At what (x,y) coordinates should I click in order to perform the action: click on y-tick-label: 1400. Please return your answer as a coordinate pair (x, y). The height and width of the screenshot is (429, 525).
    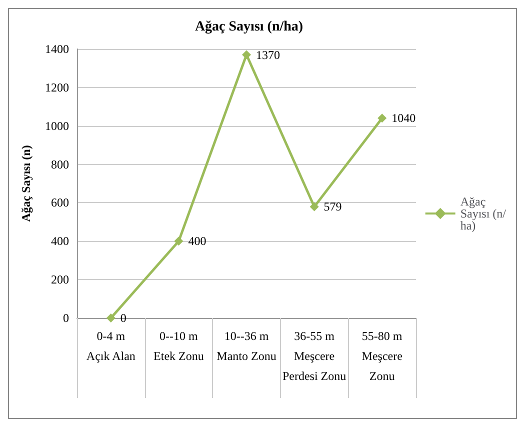
    Looking at the image, I should click on (57, 49).